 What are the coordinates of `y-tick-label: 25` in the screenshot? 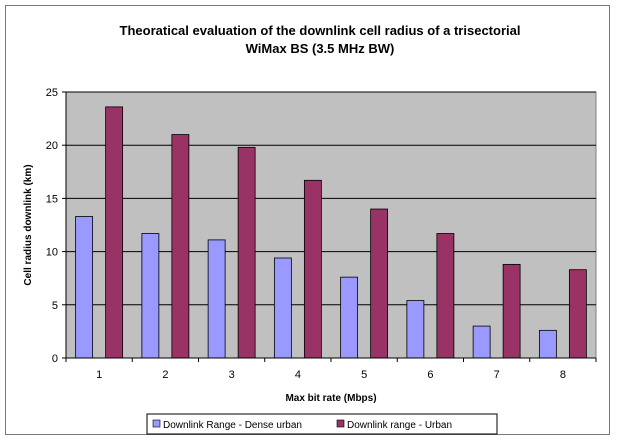 It's located at (52, 93).